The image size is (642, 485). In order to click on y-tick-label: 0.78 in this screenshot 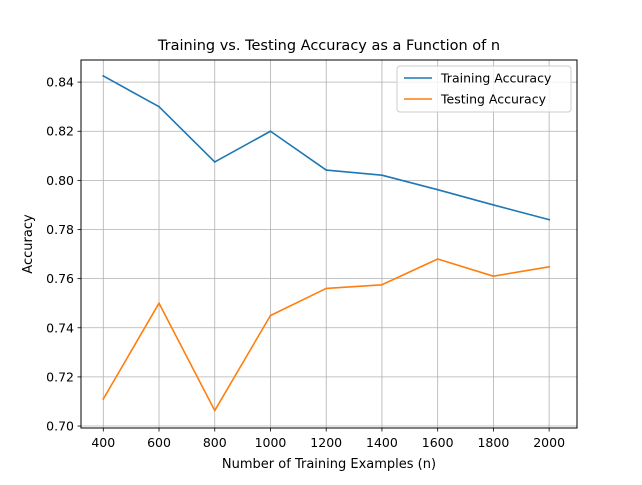, I will do `click(60, 229)`.